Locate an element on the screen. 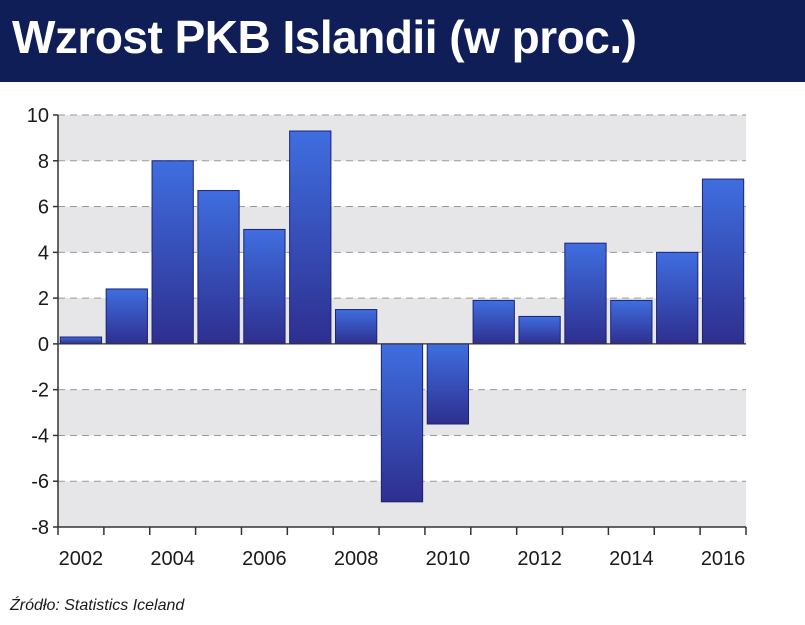 The height and width of the screenshot is (625, 805). bar-2004 is located at coordinates (172, 252).